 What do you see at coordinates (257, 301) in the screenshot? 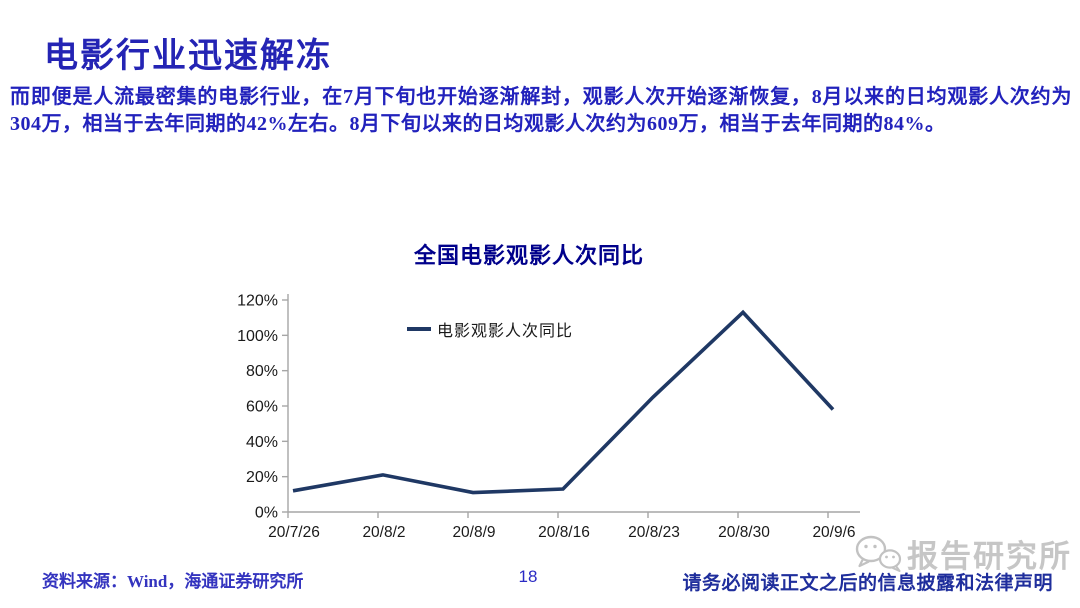
I see `y-tick-label: 120%` at bounding box center [257, 301].